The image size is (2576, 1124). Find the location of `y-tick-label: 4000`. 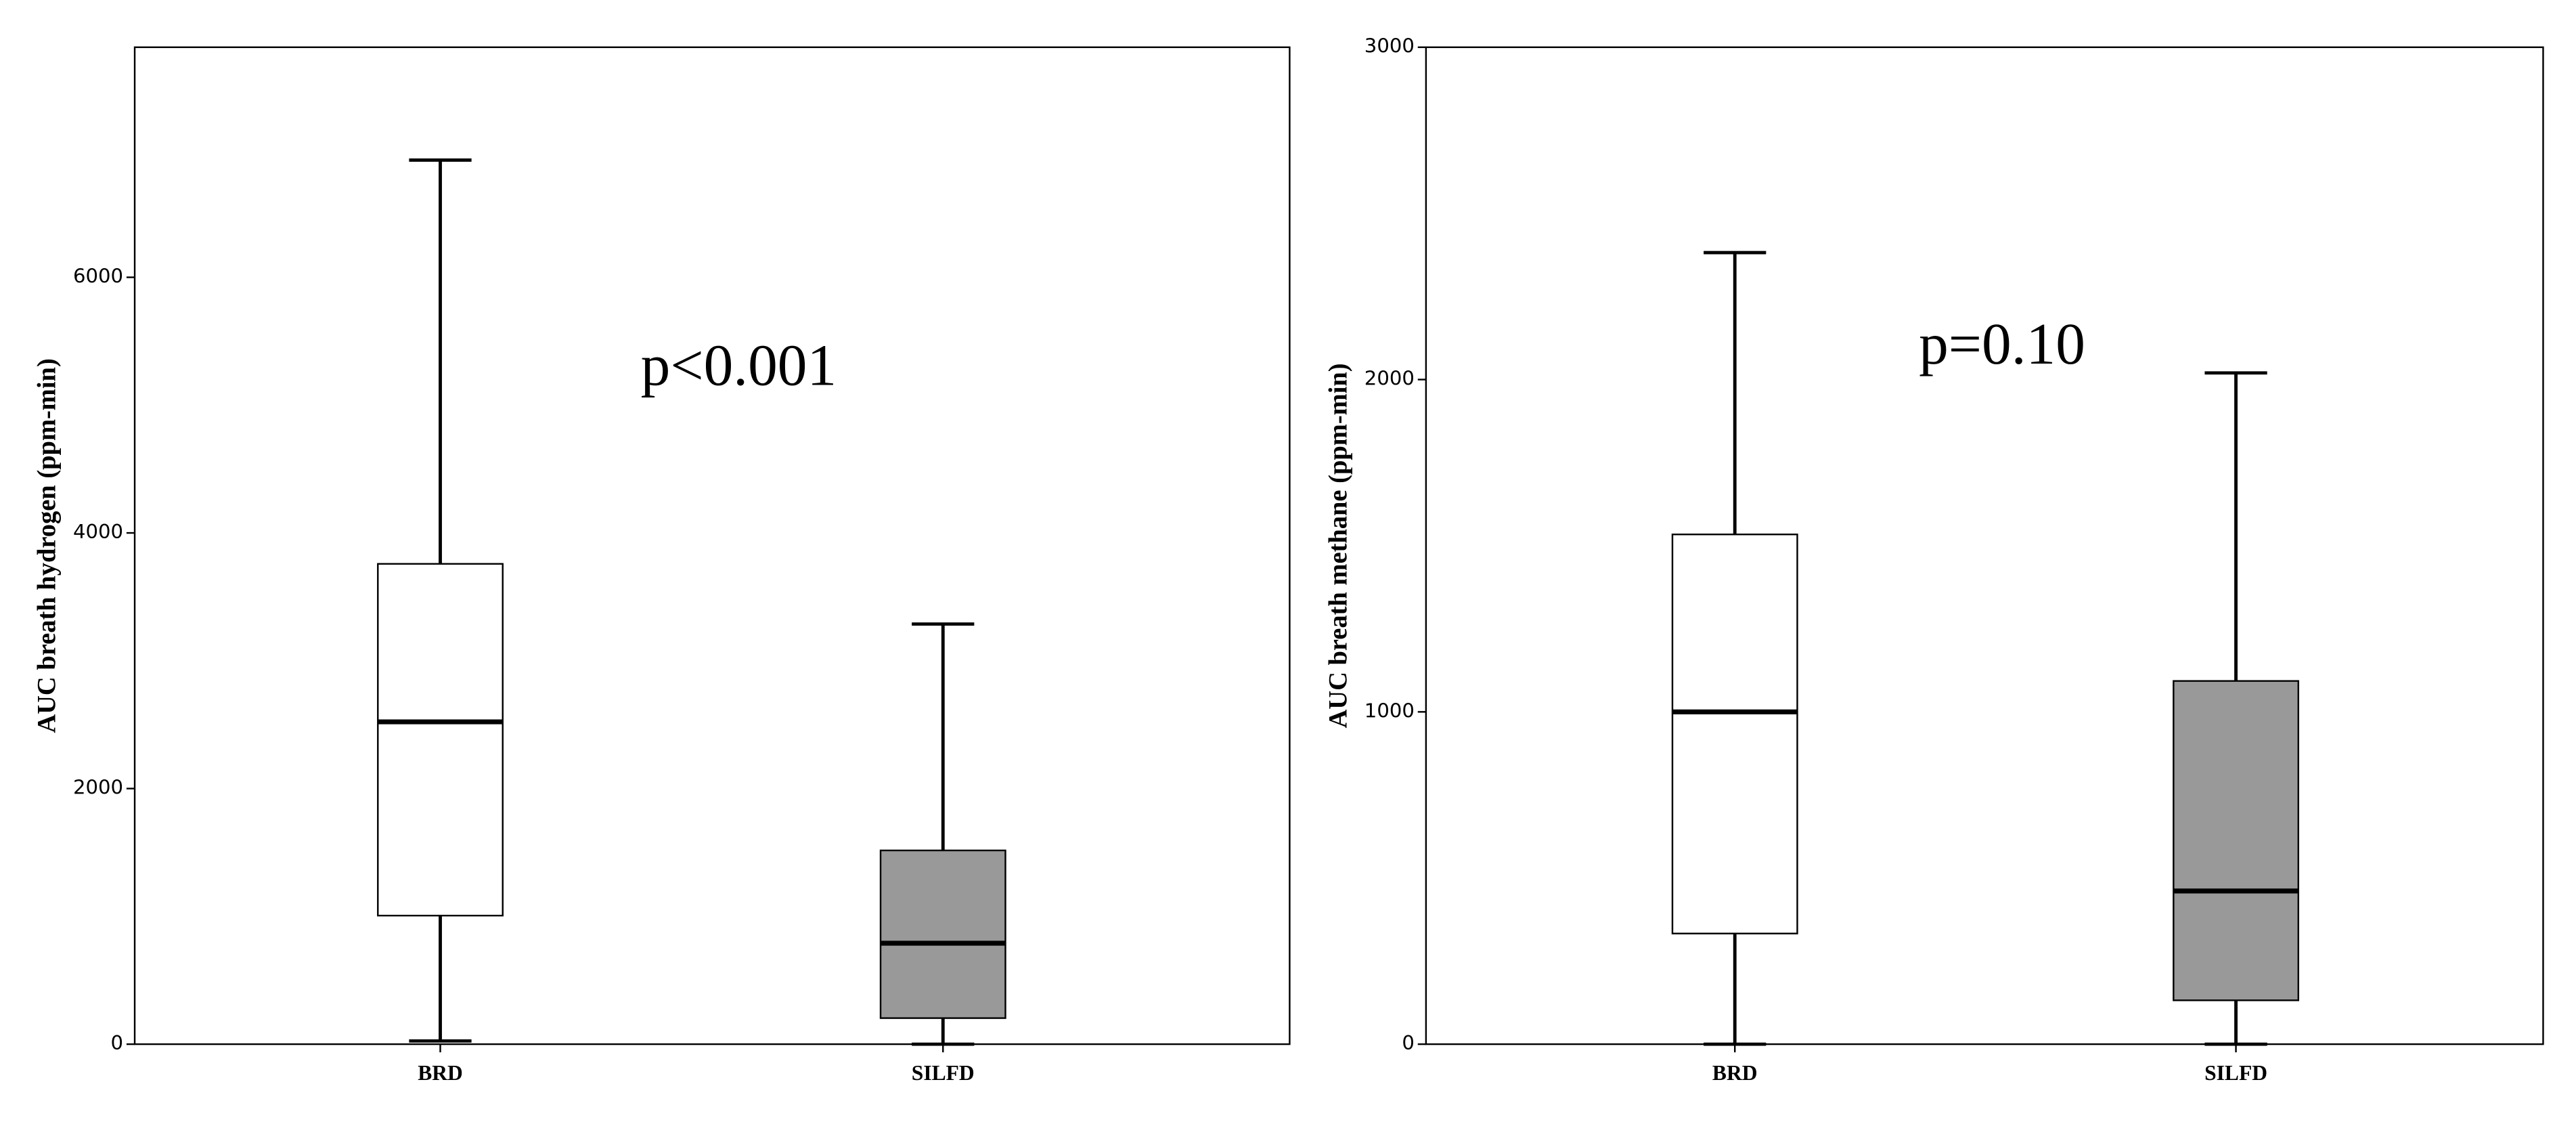

y-tick-label: 4000 is located at coordinates (98, 531).